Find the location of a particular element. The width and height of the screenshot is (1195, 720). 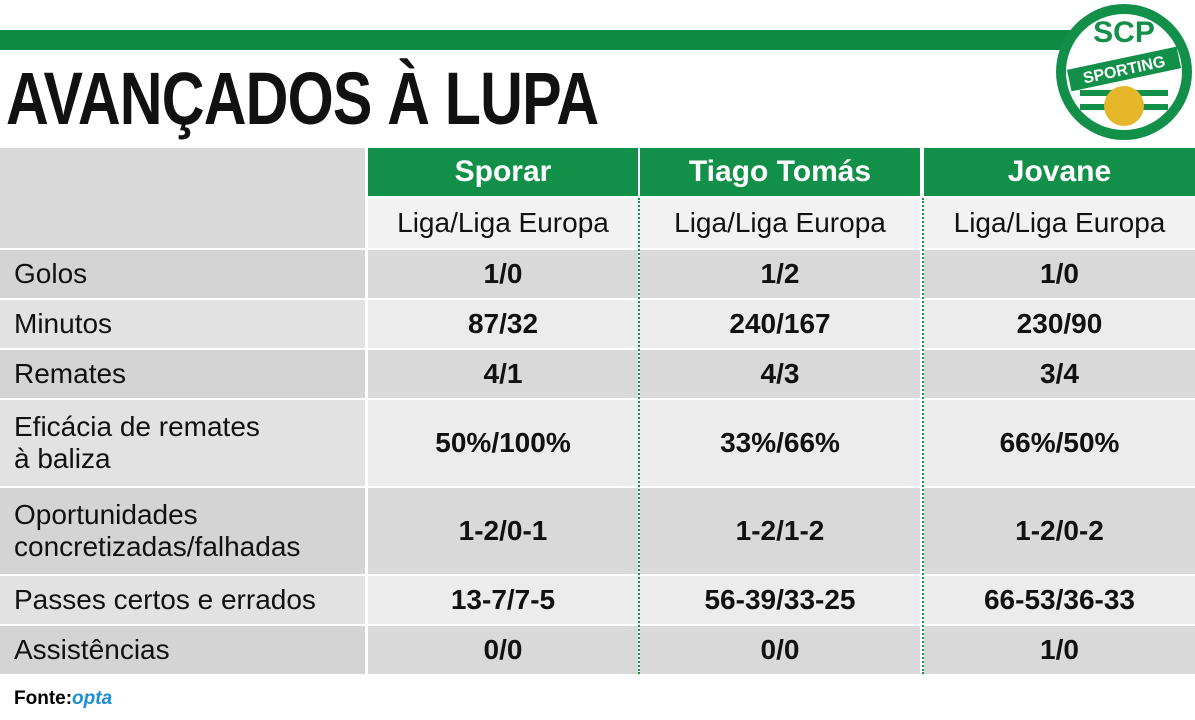

value: 1-2/0-2 is located at coordinates (1059, 530).